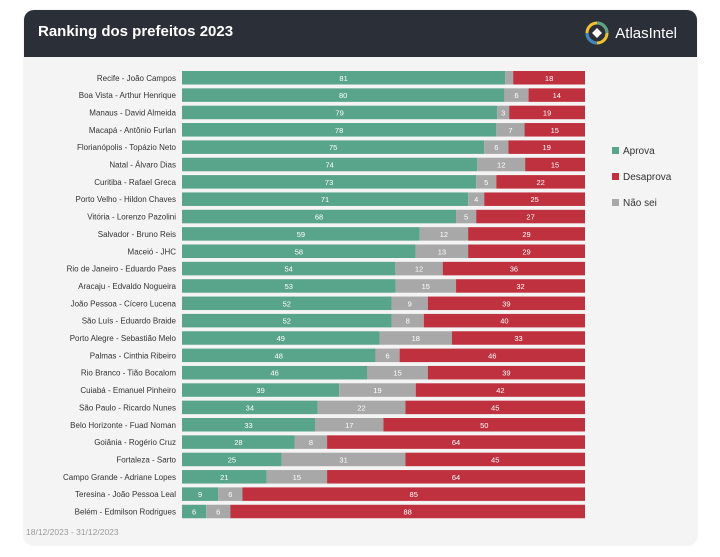  I want to click on data-label: 34, so click(250, 407).